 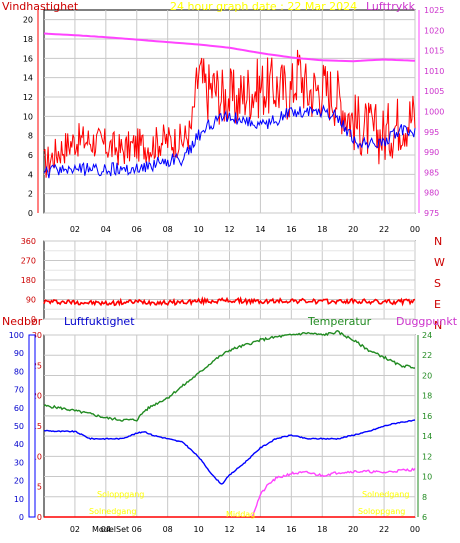 I want to click on precip-y-tick-label: 10, so click(x=37, y=456).